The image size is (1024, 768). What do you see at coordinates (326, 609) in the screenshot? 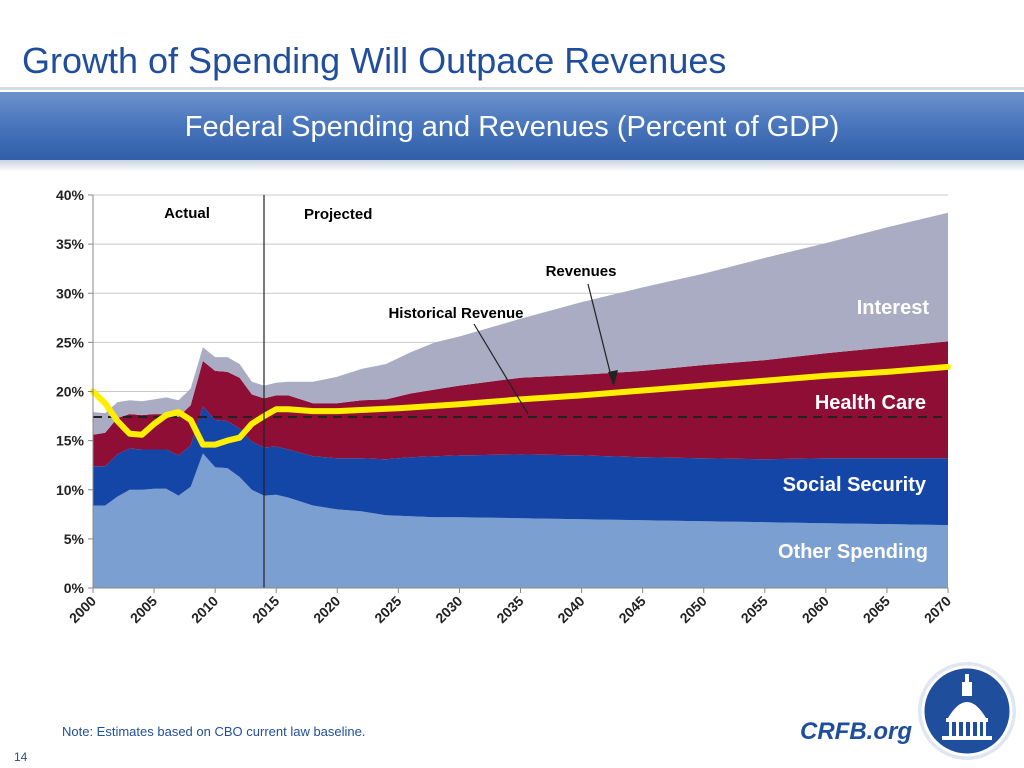
I see `x-tick-label: 2020` at bounding box center [326, 609].